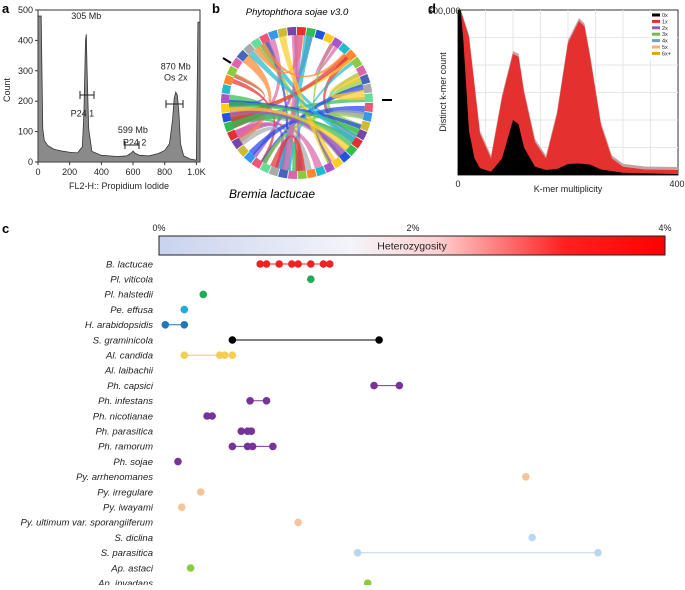 This screenshot has height=590, width=685. Describe the element at coordinates (123, 340) in the screenshot. I see `species-label: S. graminicola` at that location.